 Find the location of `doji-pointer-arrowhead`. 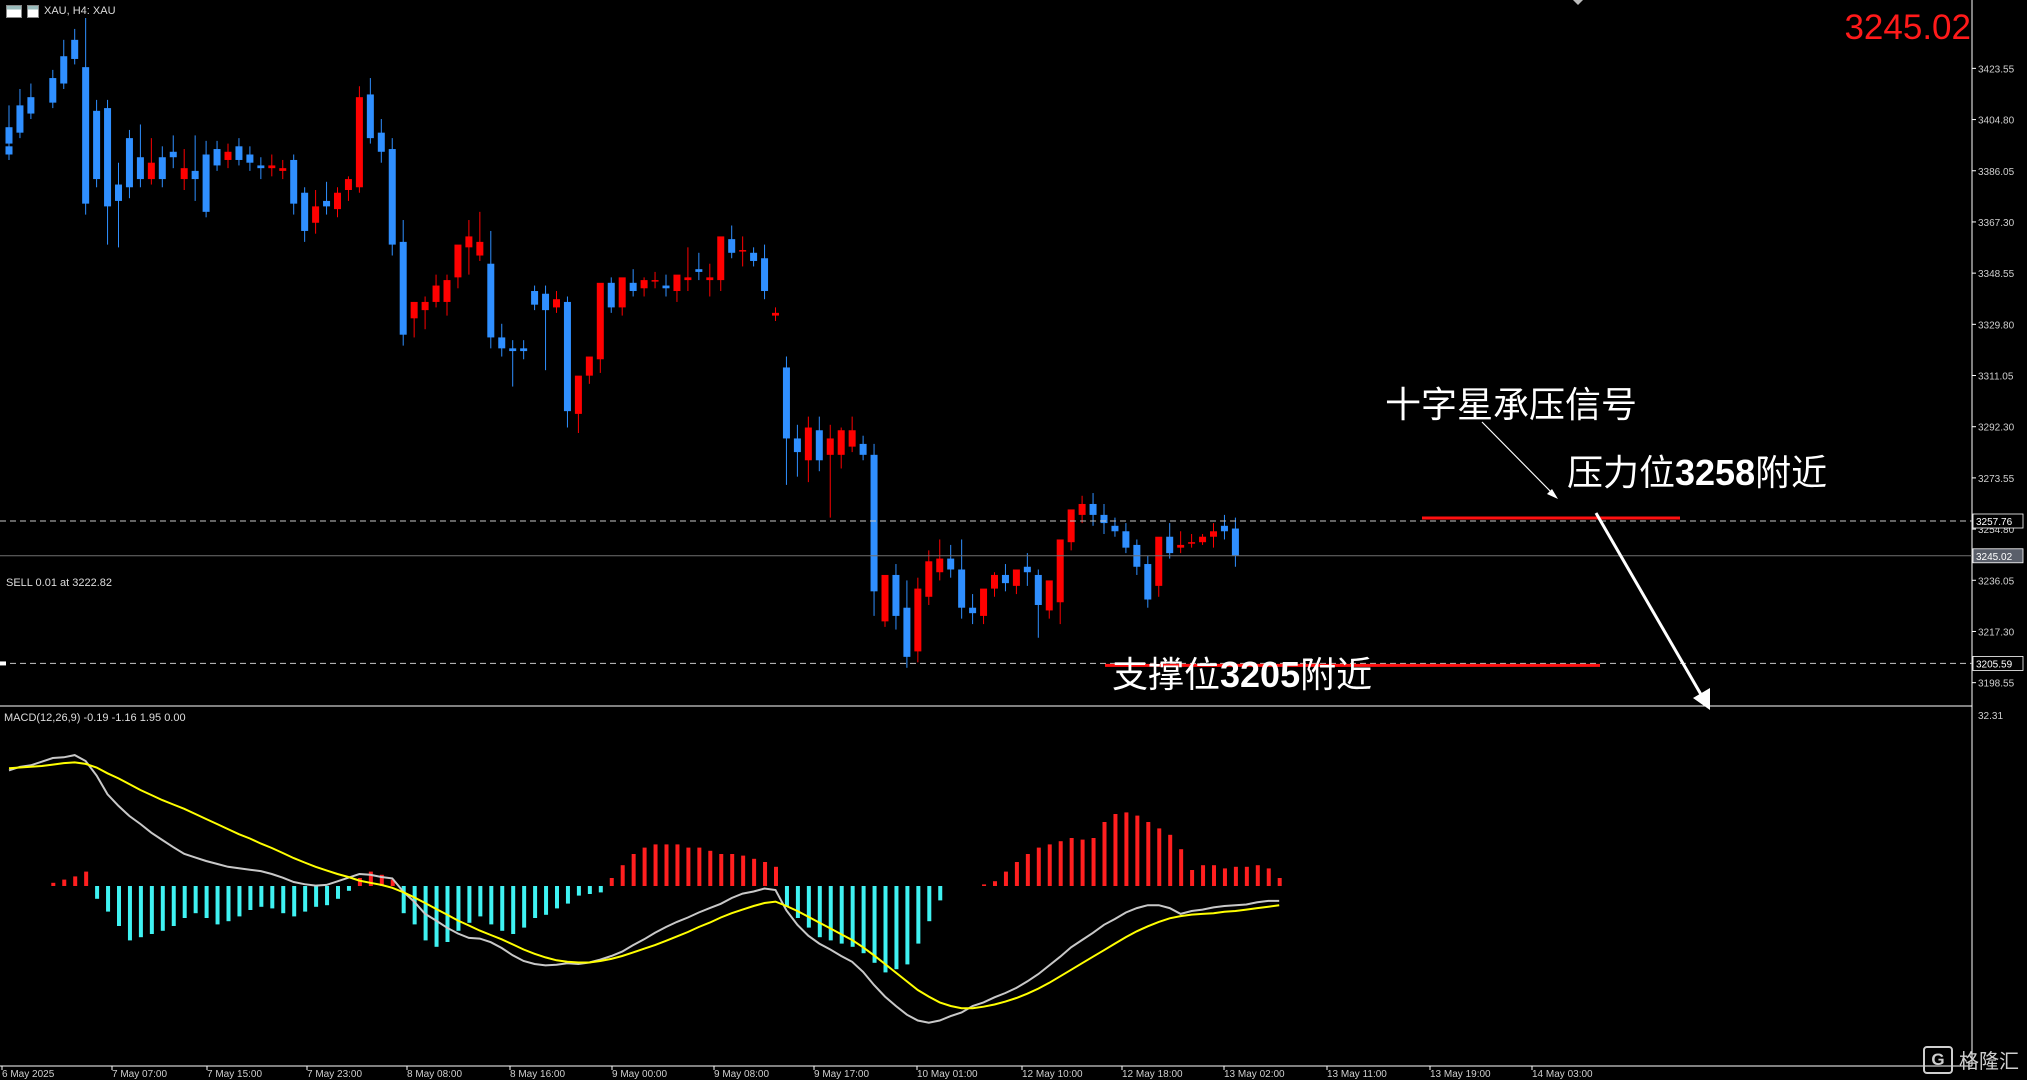

doji-pointer-arrowhead is located at coordinates (1552, 494).